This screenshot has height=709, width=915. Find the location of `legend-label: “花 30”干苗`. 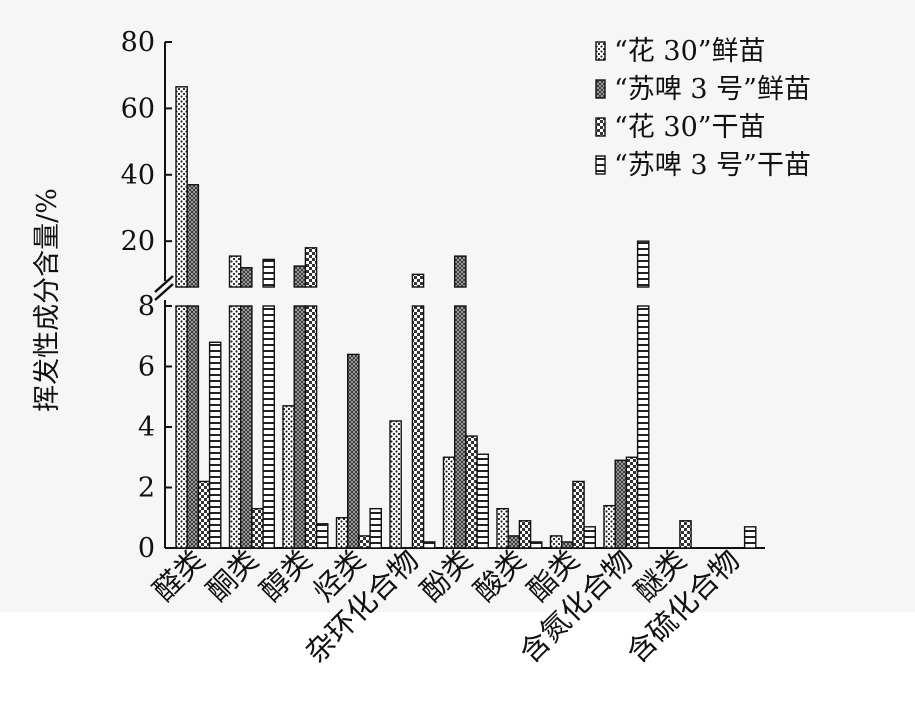

legend-label: “花 30”干苗 is located at coordinates (690, 127).